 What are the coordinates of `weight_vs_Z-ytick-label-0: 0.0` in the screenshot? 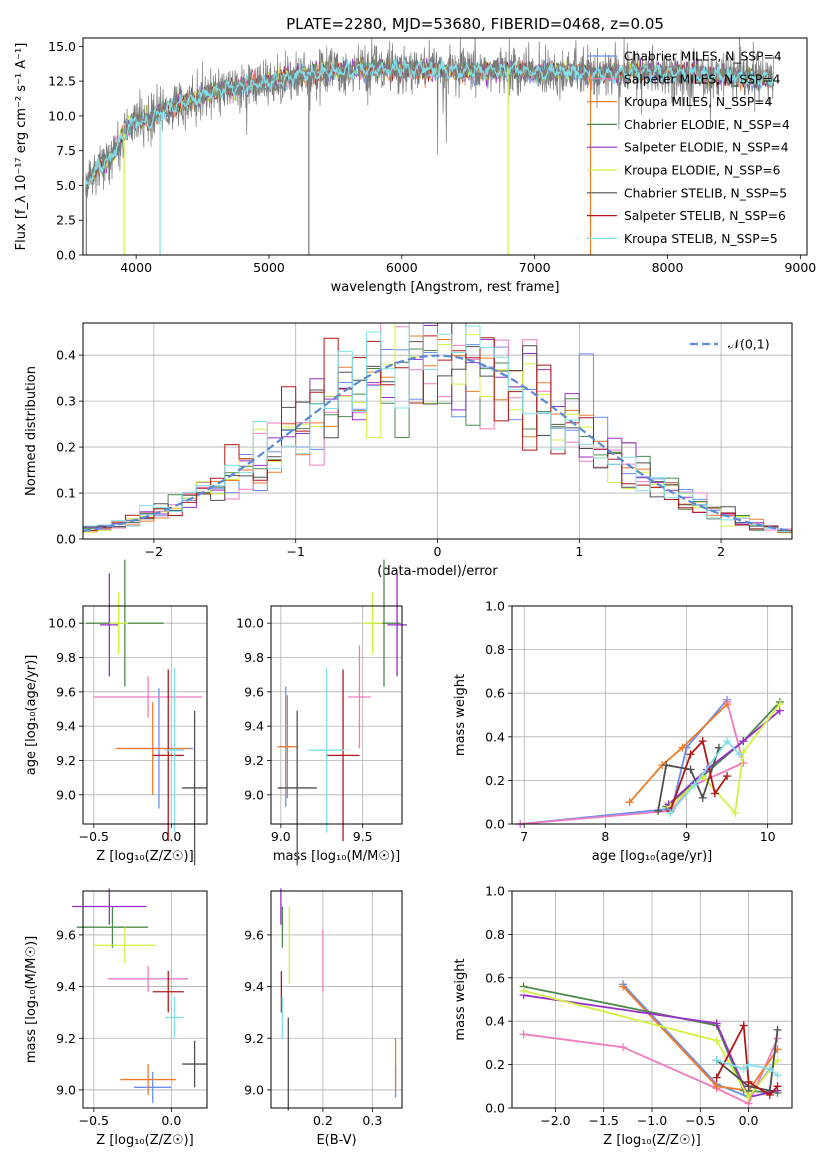 It's located at (495, 1108).